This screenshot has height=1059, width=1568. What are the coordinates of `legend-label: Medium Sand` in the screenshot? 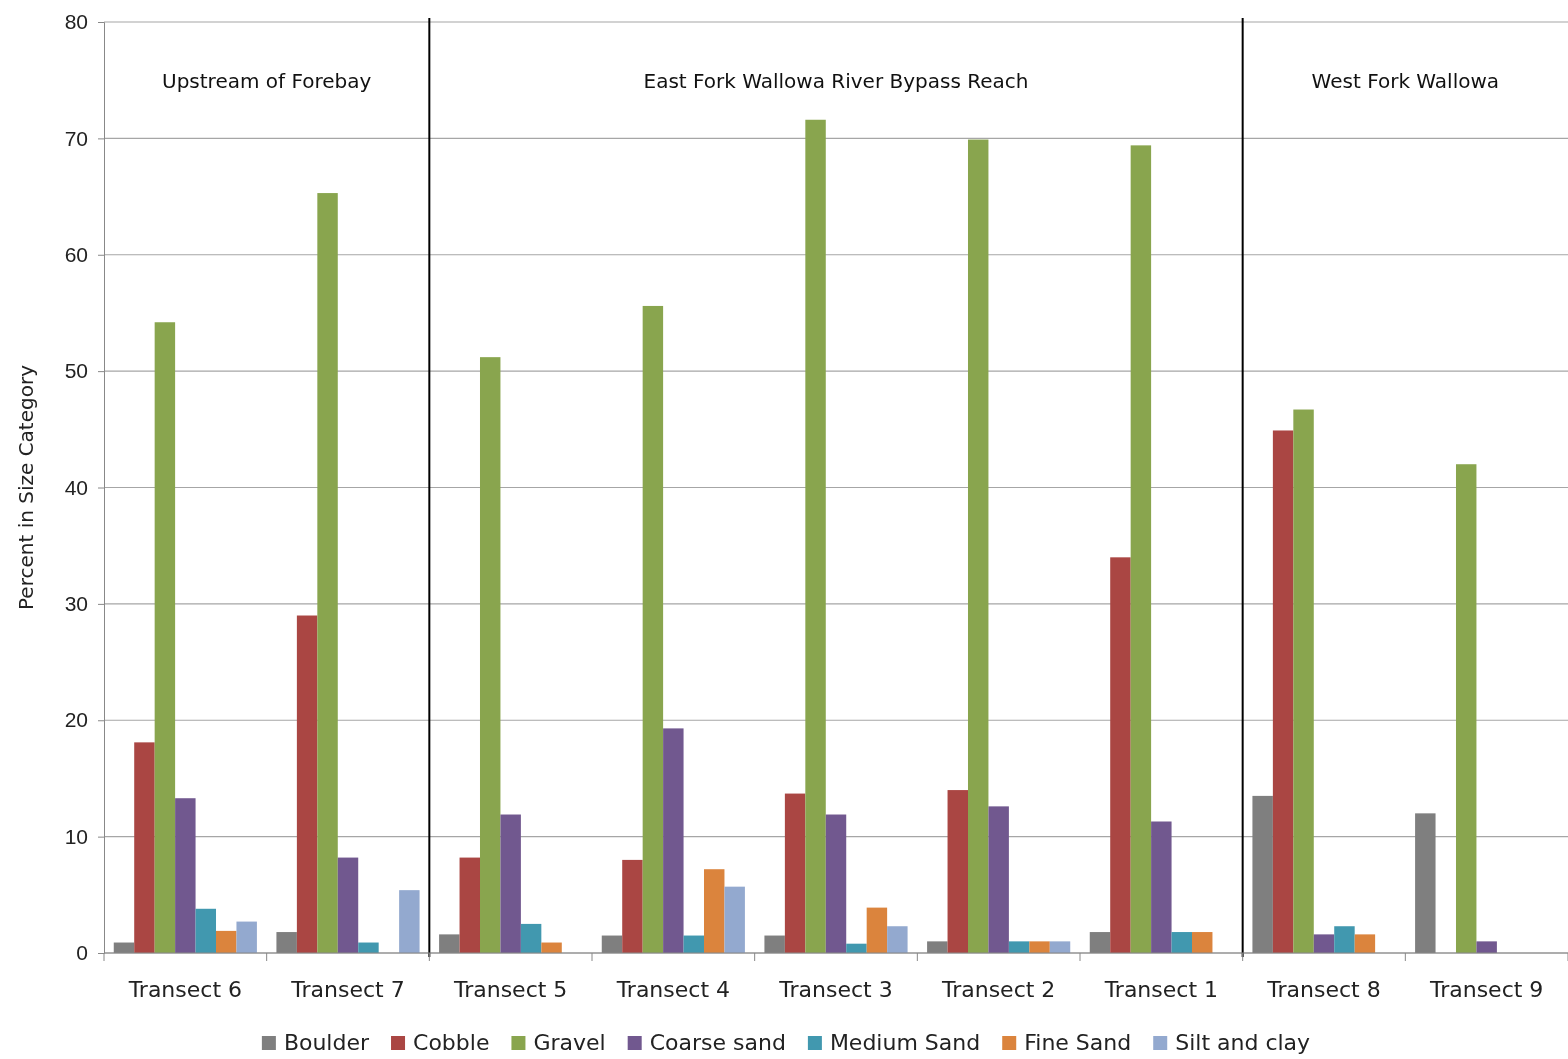 It's located at (905, 1042).